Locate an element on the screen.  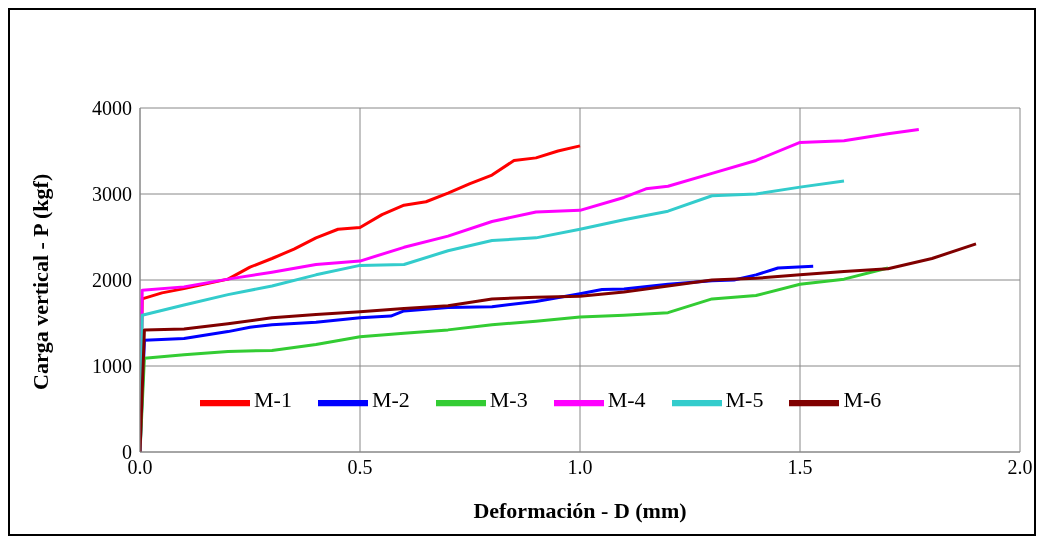
x-tick-label: 1.0 is located at coordinates (580, 467).